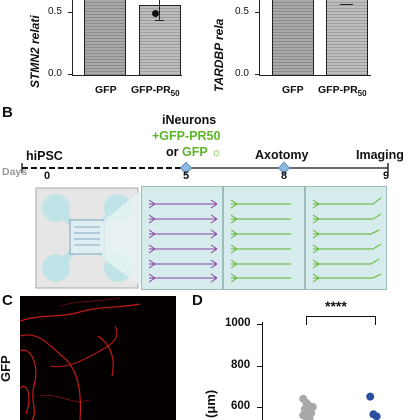 This screenshot has height=420, width=420. I want to click on d-ytick-800: 800, so click(241, 365).